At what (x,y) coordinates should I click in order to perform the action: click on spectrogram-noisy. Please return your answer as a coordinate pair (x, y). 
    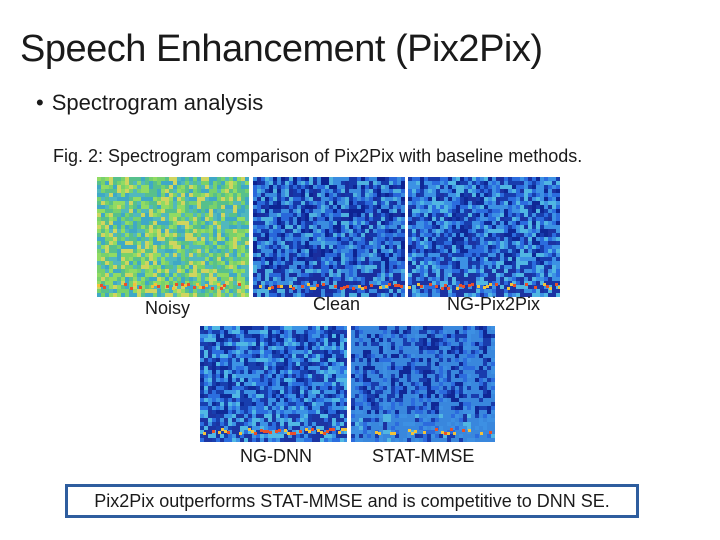
    Looking at the image, I should click on (173, 237).